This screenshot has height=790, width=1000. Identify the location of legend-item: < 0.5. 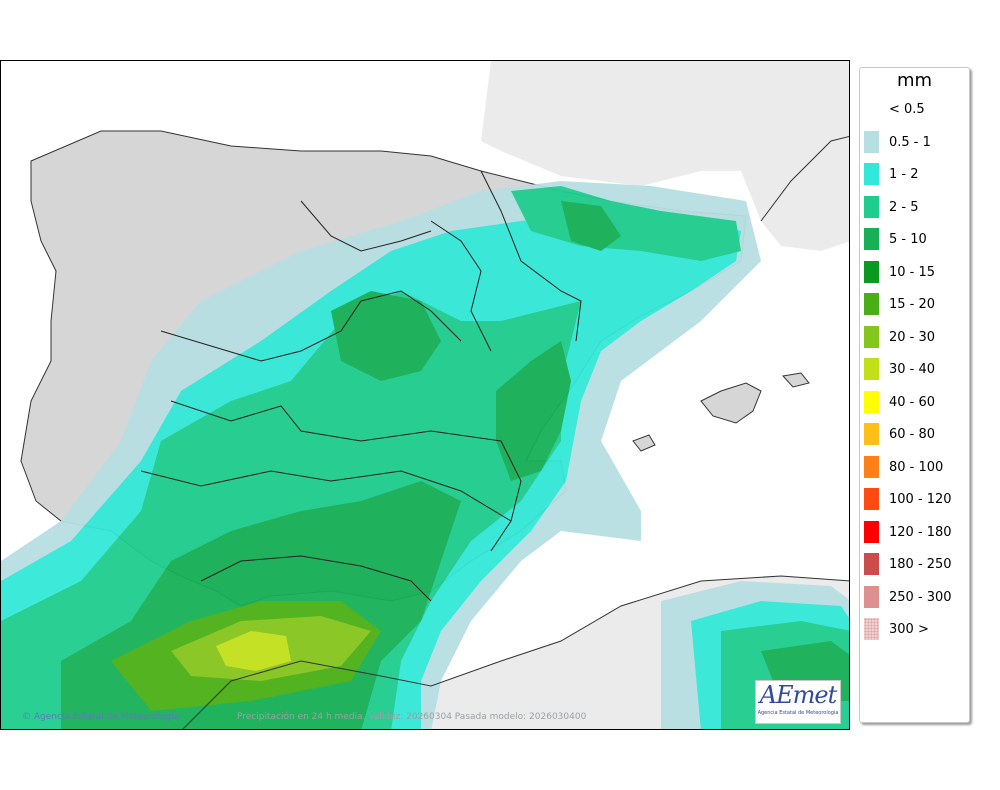
(914, 109).